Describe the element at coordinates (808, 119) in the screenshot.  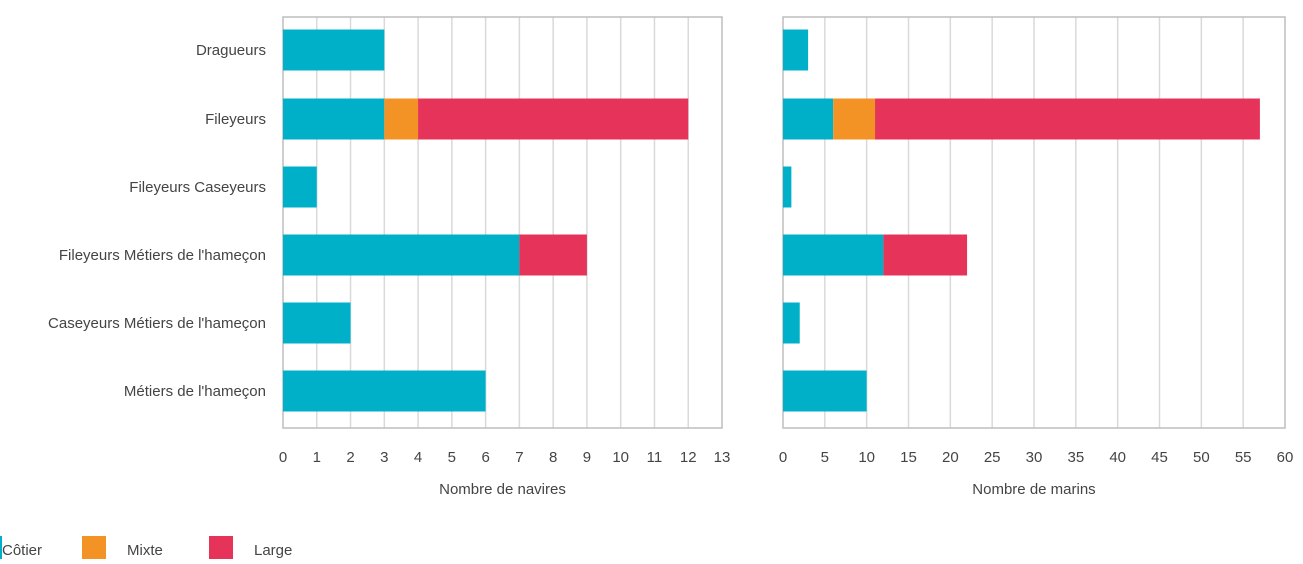
I see `bar-marins-fileyeurs-cotier` at that location.